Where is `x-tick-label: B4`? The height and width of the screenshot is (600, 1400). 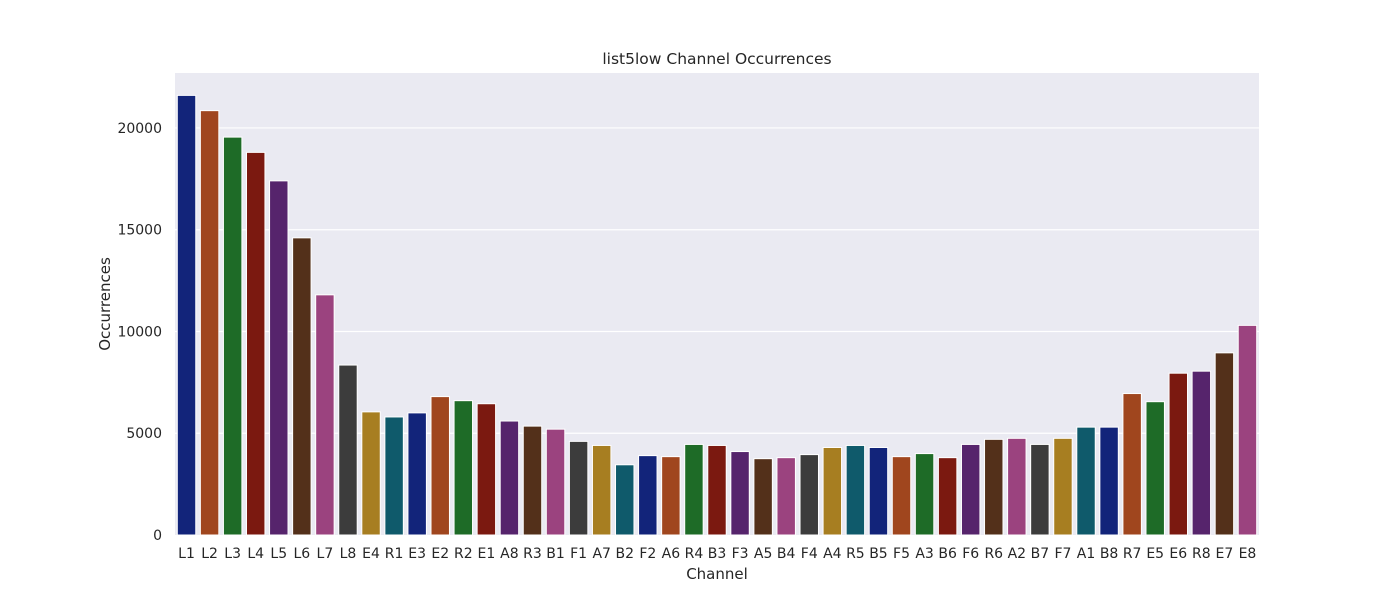
x-tick-label: B4 is located at coordinates (786, 554).